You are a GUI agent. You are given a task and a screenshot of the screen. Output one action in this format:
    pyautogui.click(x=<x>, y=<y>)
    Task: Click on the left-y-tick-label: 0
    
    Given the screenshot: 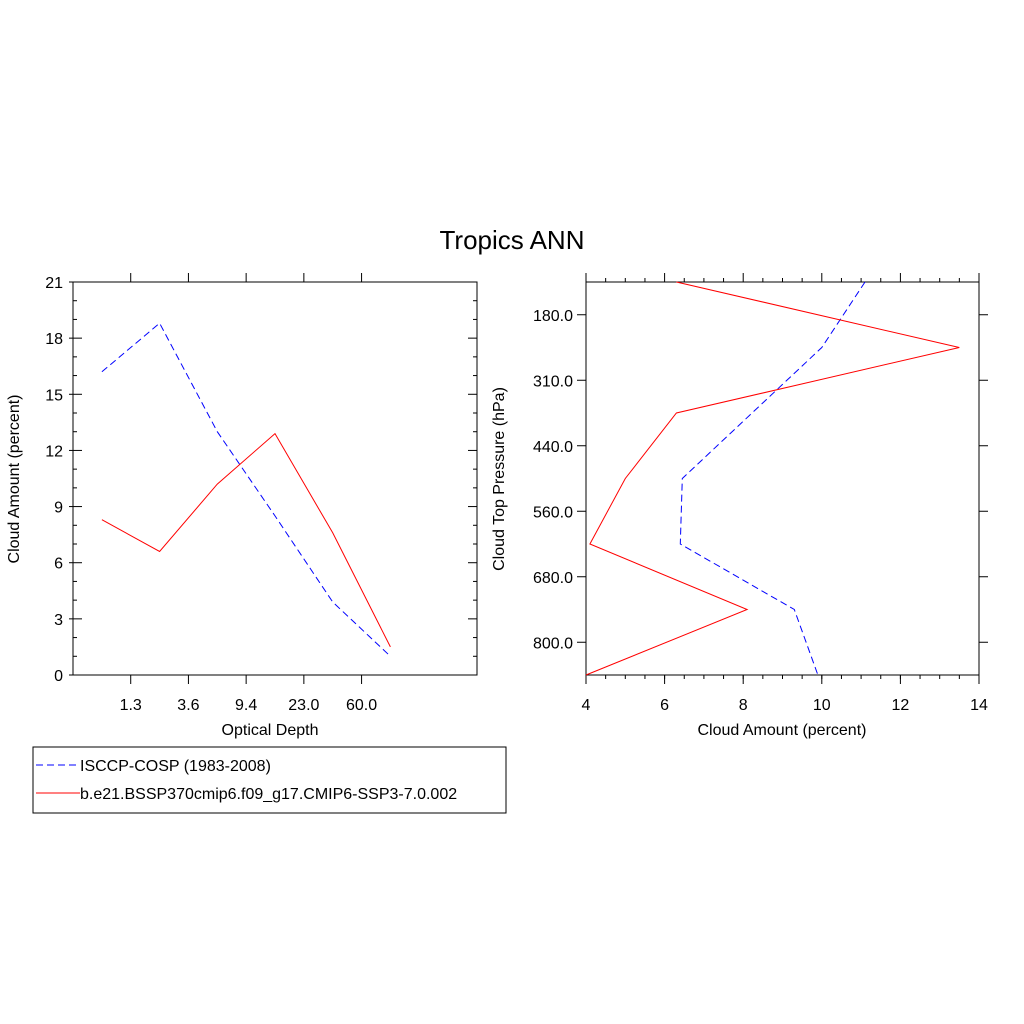 What is the action you would take?
    pyautogui.click(x=58, y=676)
    